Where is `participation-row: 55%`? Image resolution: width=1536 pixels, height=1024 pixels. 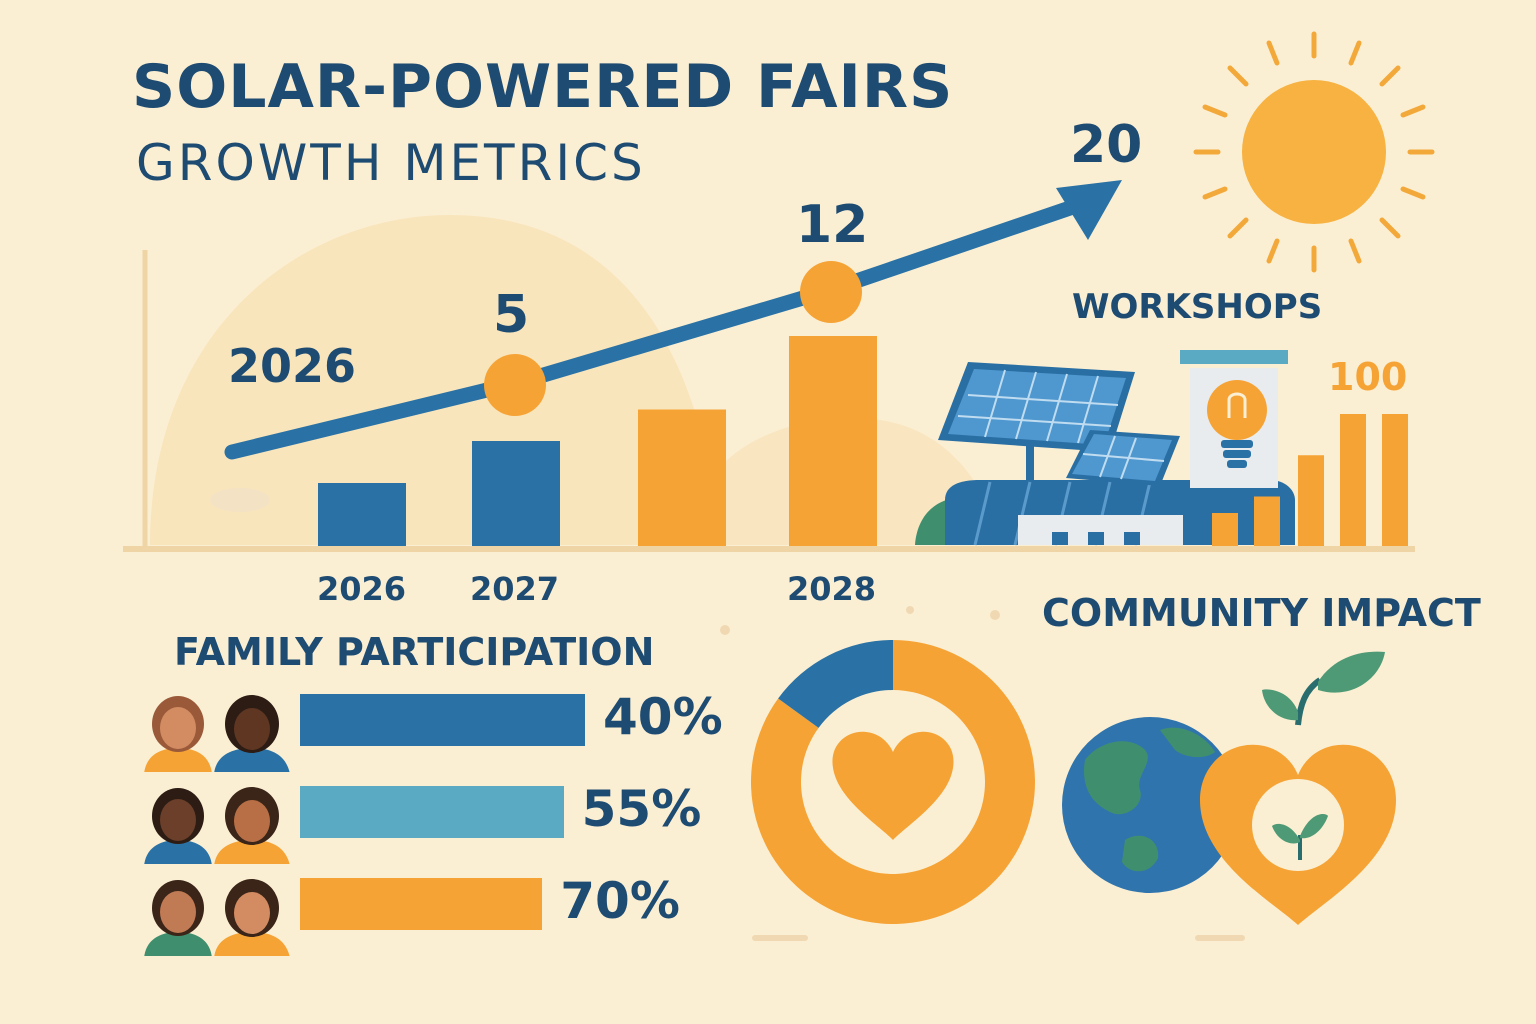
participation-row: 55% is located at coordinates (490, 822).